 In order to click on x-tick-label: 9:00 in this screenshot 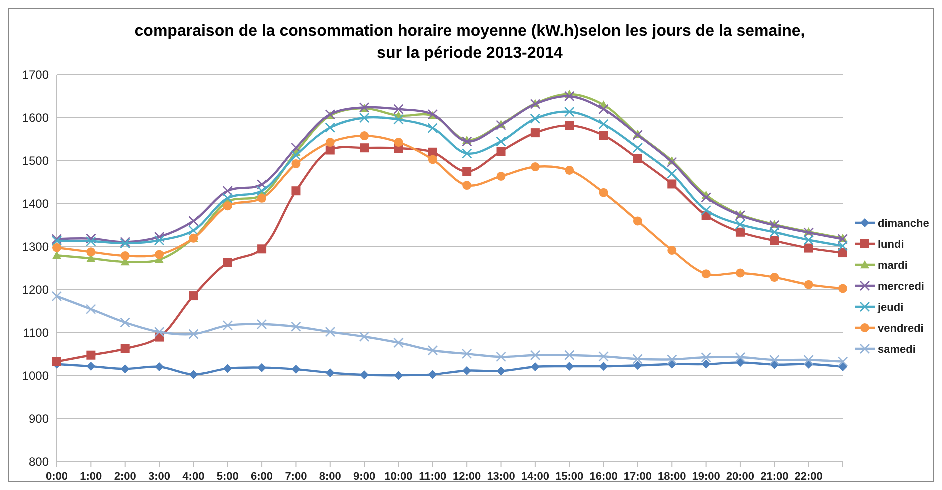, I will do `click(365, 477)`.